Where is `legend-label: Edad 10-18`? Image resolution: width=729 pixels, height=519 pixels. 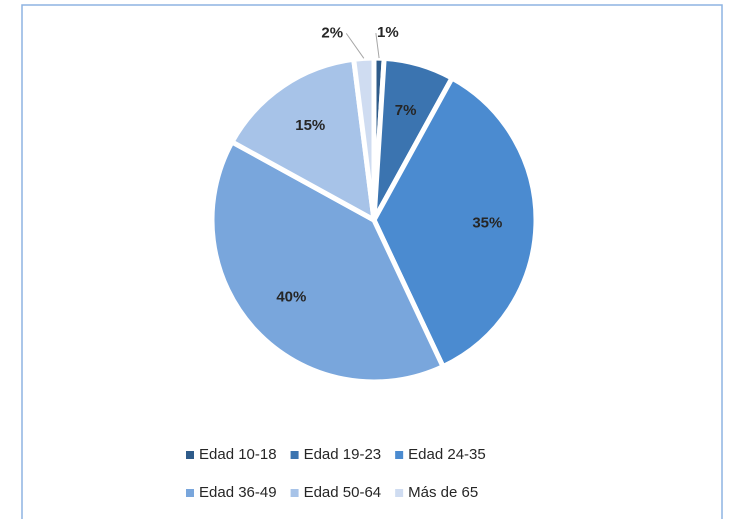
legend-label: Edad 10-18 is located at coordinates (238, 454).